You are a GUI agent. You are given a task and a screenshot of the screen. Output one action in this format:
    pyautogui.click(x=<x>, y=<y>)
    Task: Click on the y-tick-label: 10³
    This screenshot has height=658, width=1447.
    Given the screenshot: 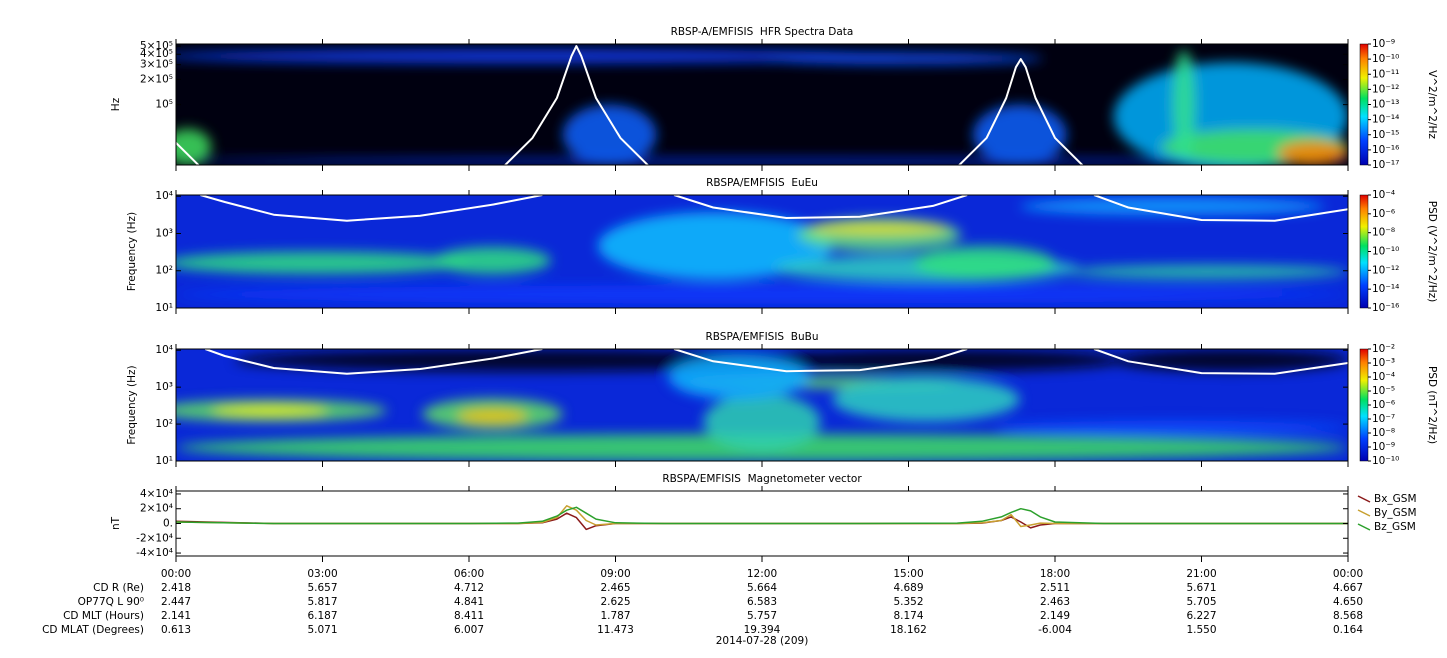 What is the action you would take?
    pyautogui.click(x=164, y=233)
    